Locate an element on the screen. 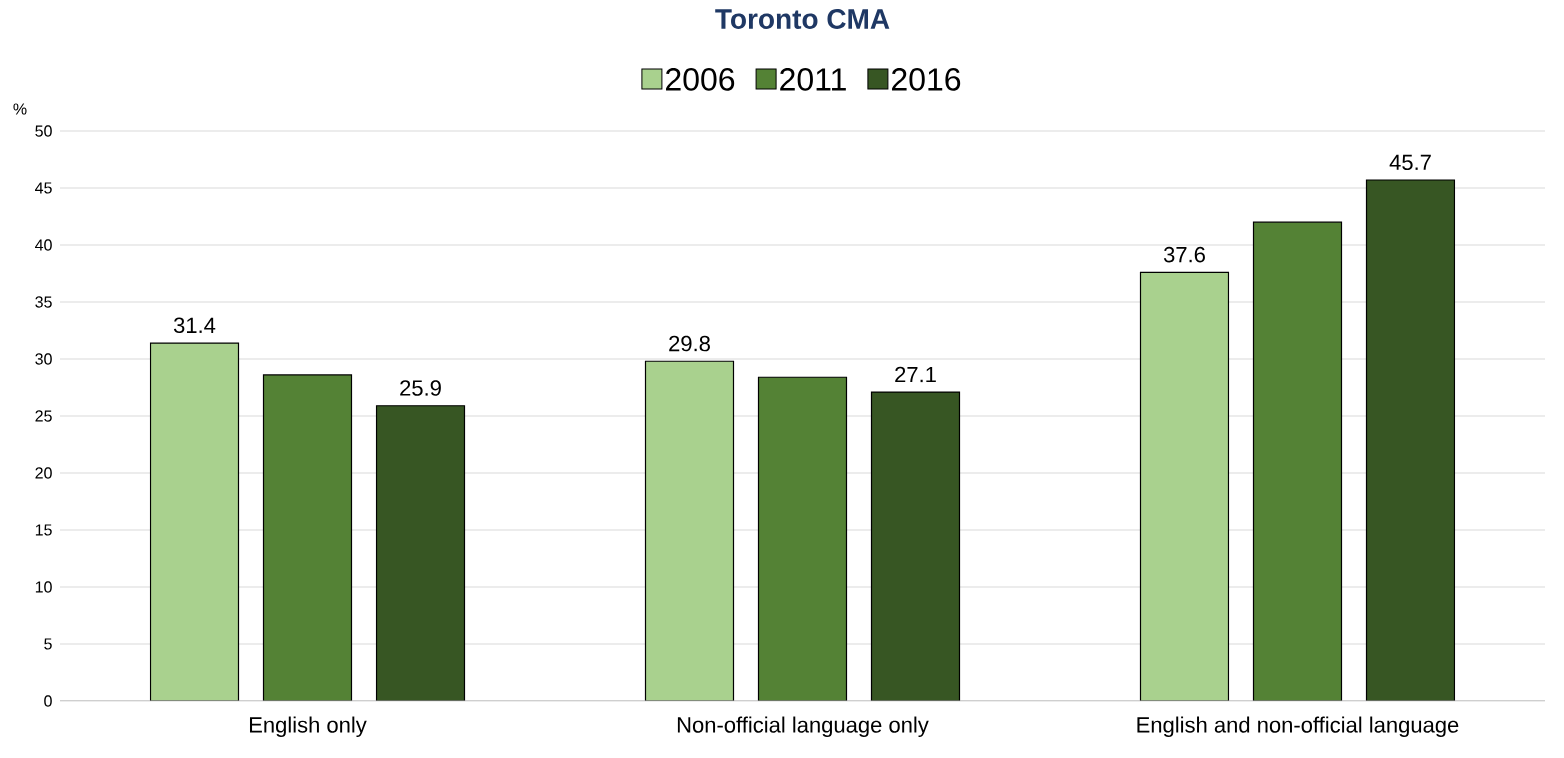 The width and height of the screenshot is (1564, 758). data-label: 25.9 is located at coordinates (420, 388).